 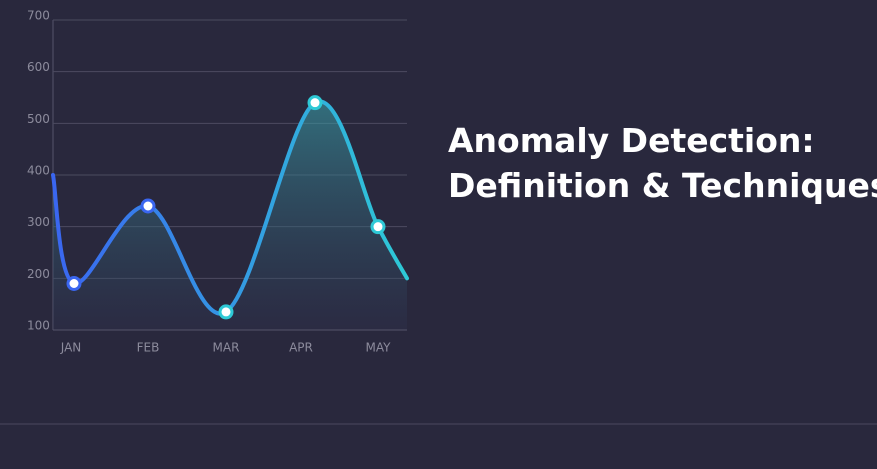 I want to click on x-tick-label: JAN, so click(x=71, y=348).